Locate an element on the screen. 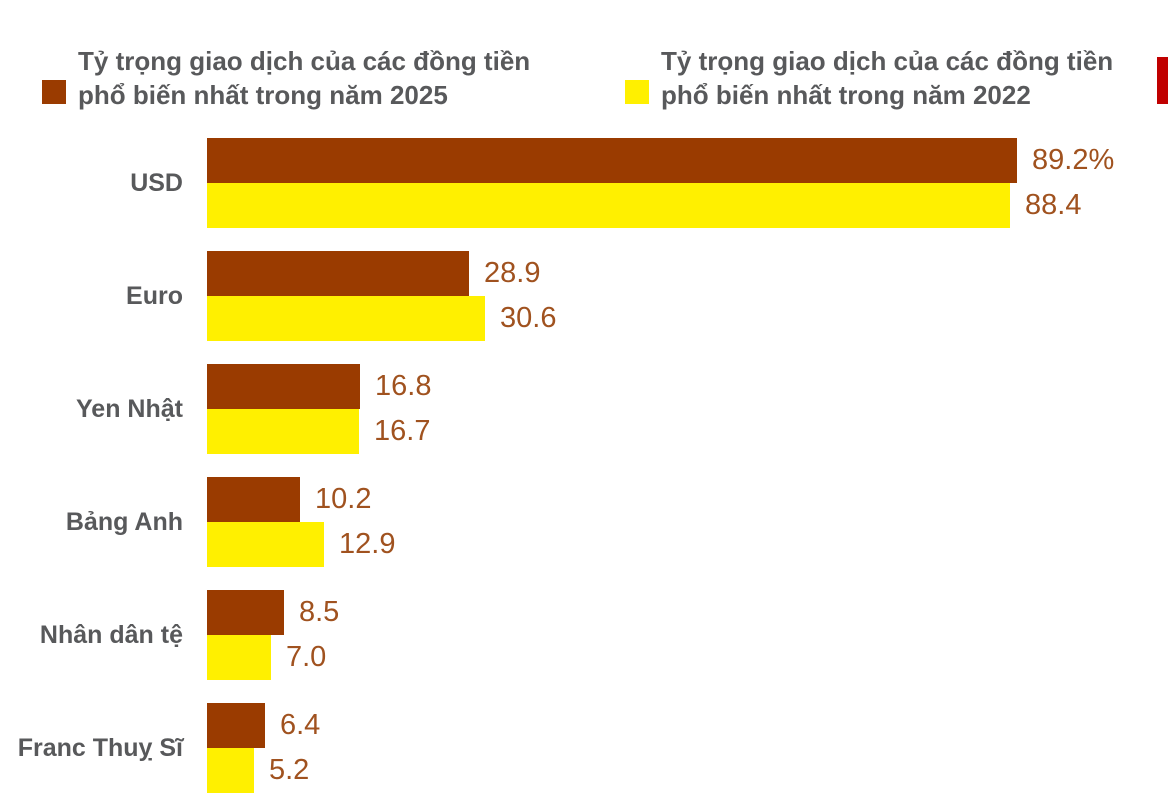  bar-line: 7.0 is located at coordinates (687, 657).